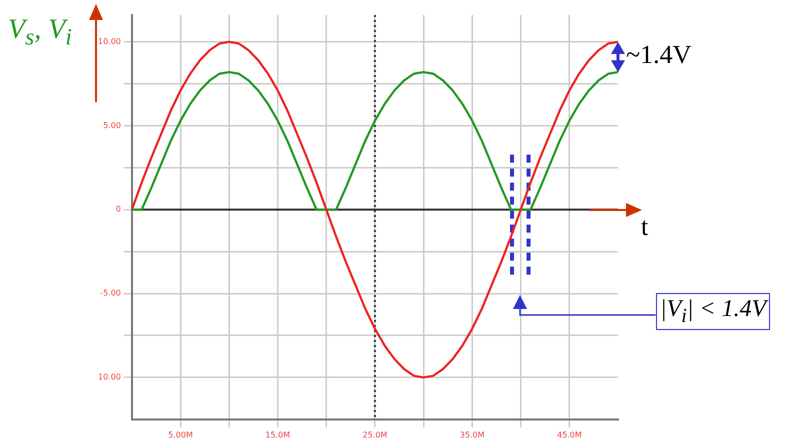 This screenshot has height=443, width=787. I want to click on x-tick-label: 25.0M, so click(375, 435).